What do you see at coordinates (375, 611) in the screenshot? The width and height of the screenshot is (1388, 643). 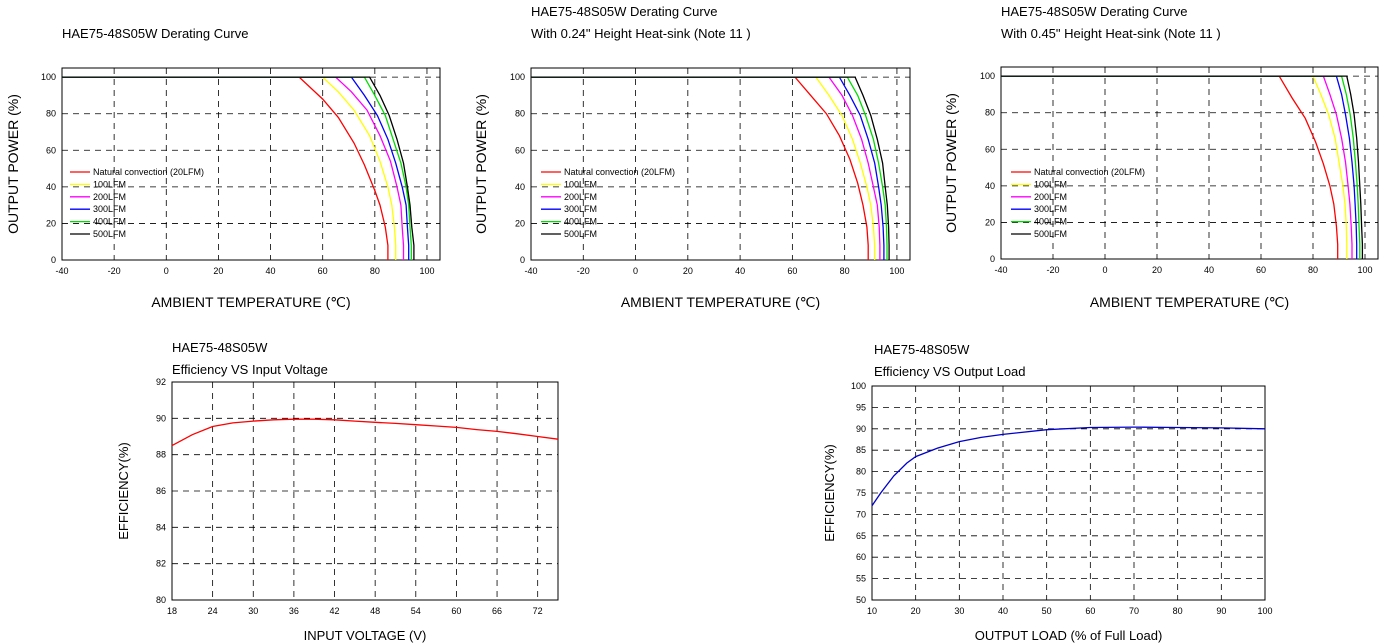 I see `x-tick-label: 48` at bounding box center [375, 611].